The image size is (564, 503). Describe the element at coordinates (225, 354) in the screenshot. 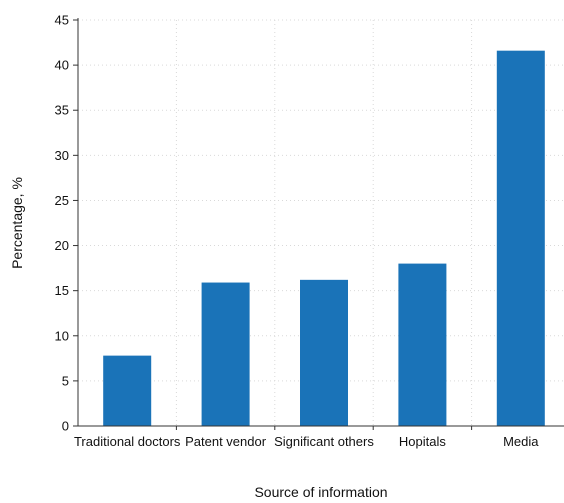

I see `bar-patent-vendor` at that location.